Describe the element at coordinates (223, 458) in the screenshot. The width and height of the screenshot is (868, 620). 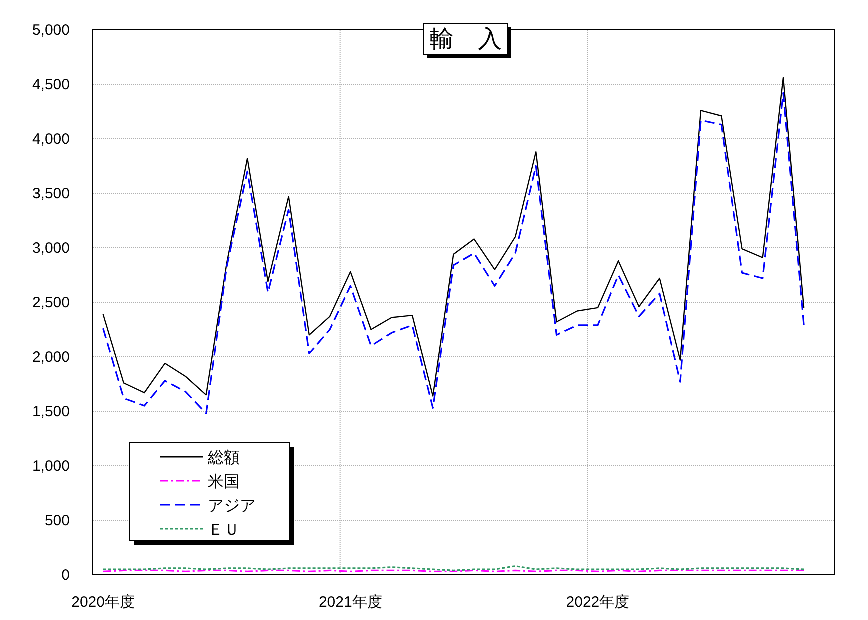
I see `legend-label: 総額` at that location.